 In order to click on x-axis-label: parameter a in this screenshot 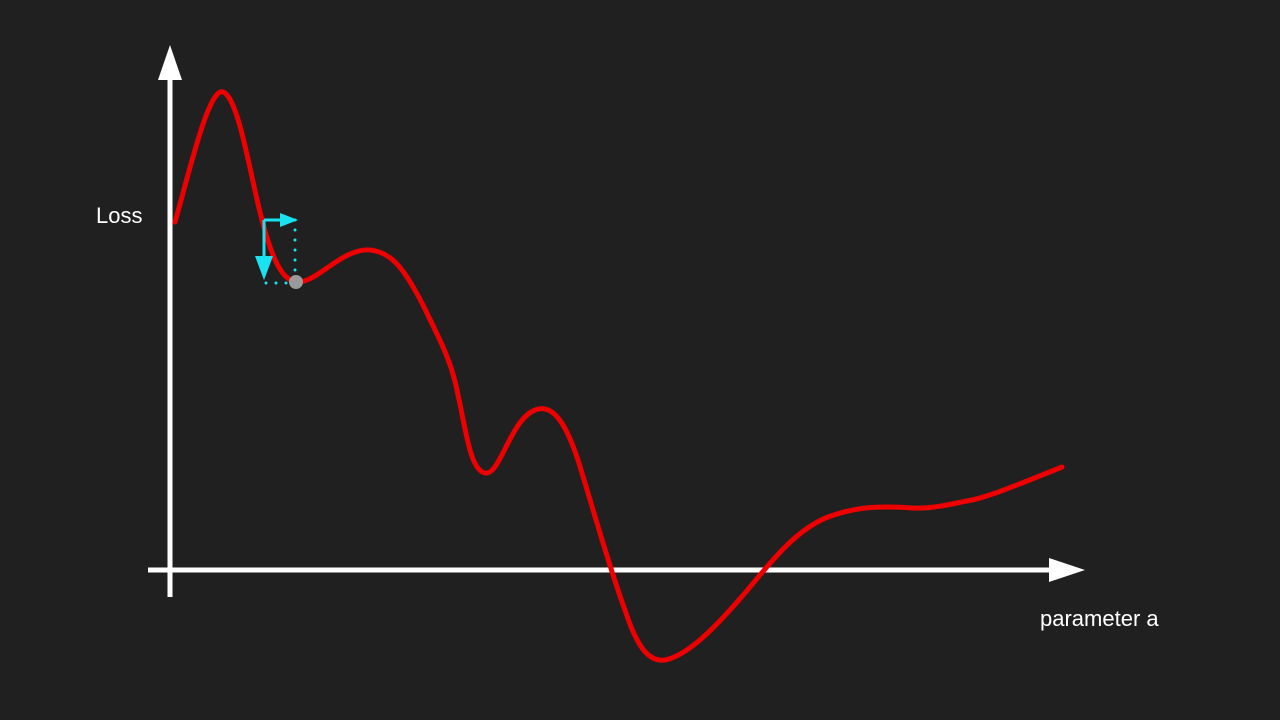, I will do `click(1099, 618)`.